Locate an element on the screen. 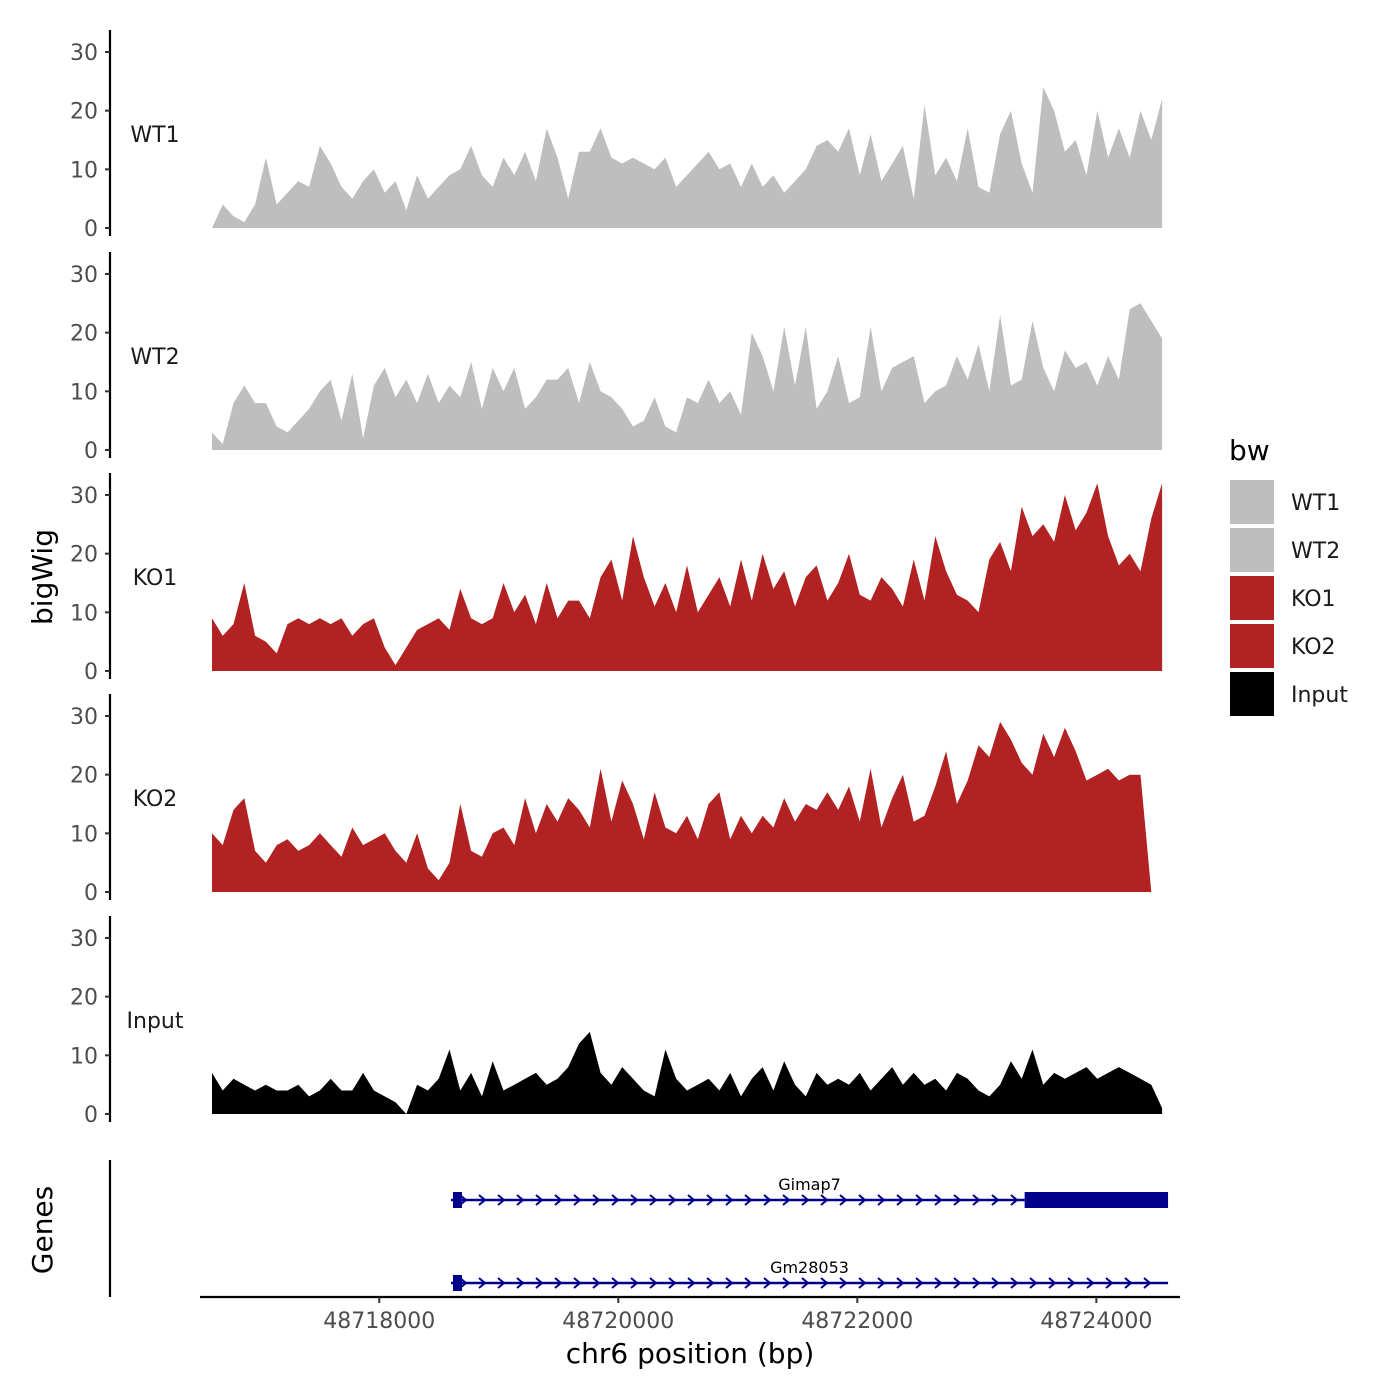  track-wt2: 0 10 20 30 WT2 is located at coordinates (616, 358).